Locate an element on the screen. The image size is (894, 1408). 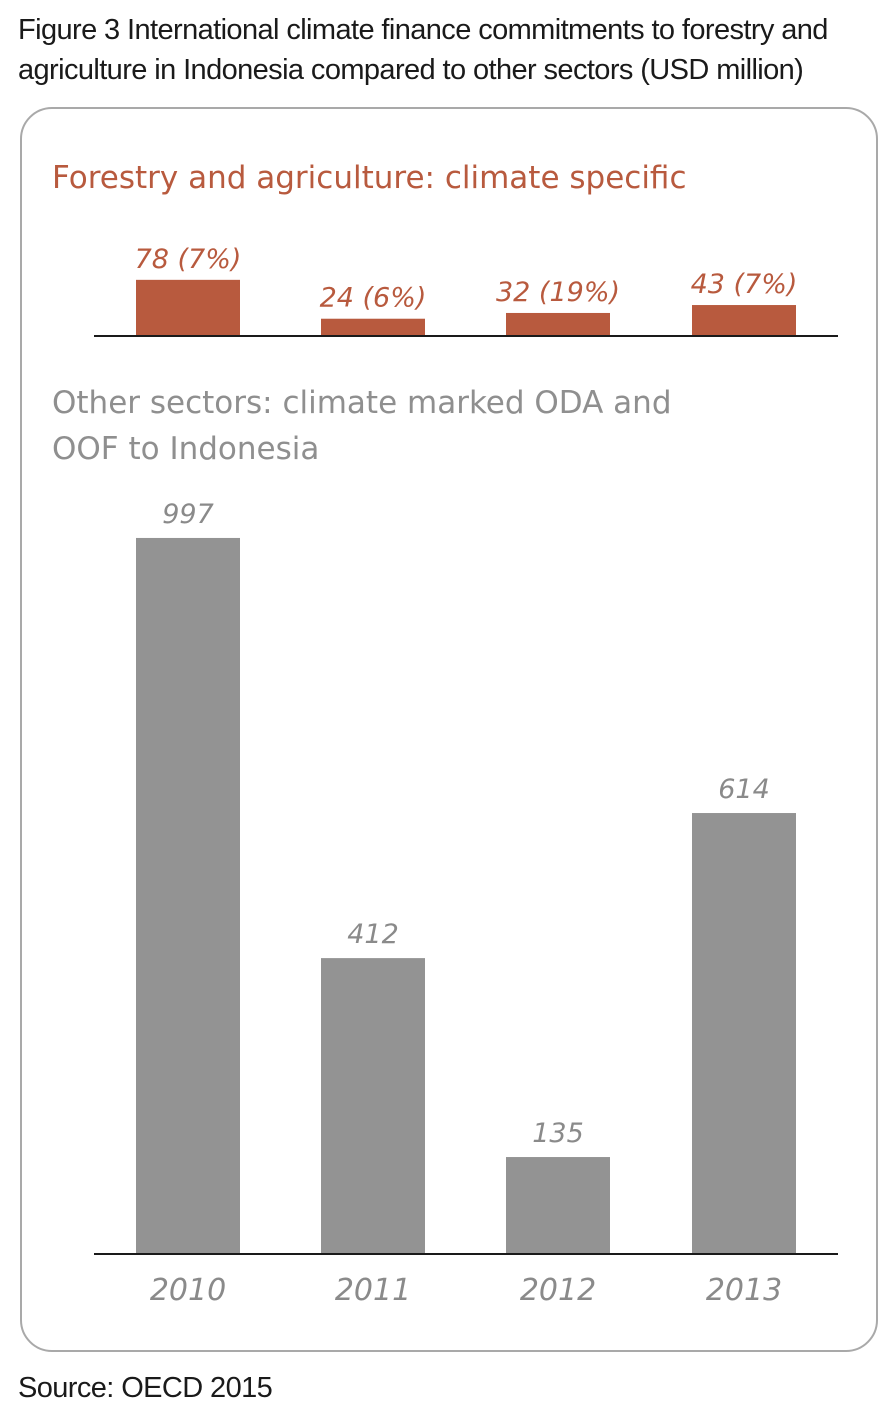
forestry-bar-2012 is located at coordinates (558, 324).